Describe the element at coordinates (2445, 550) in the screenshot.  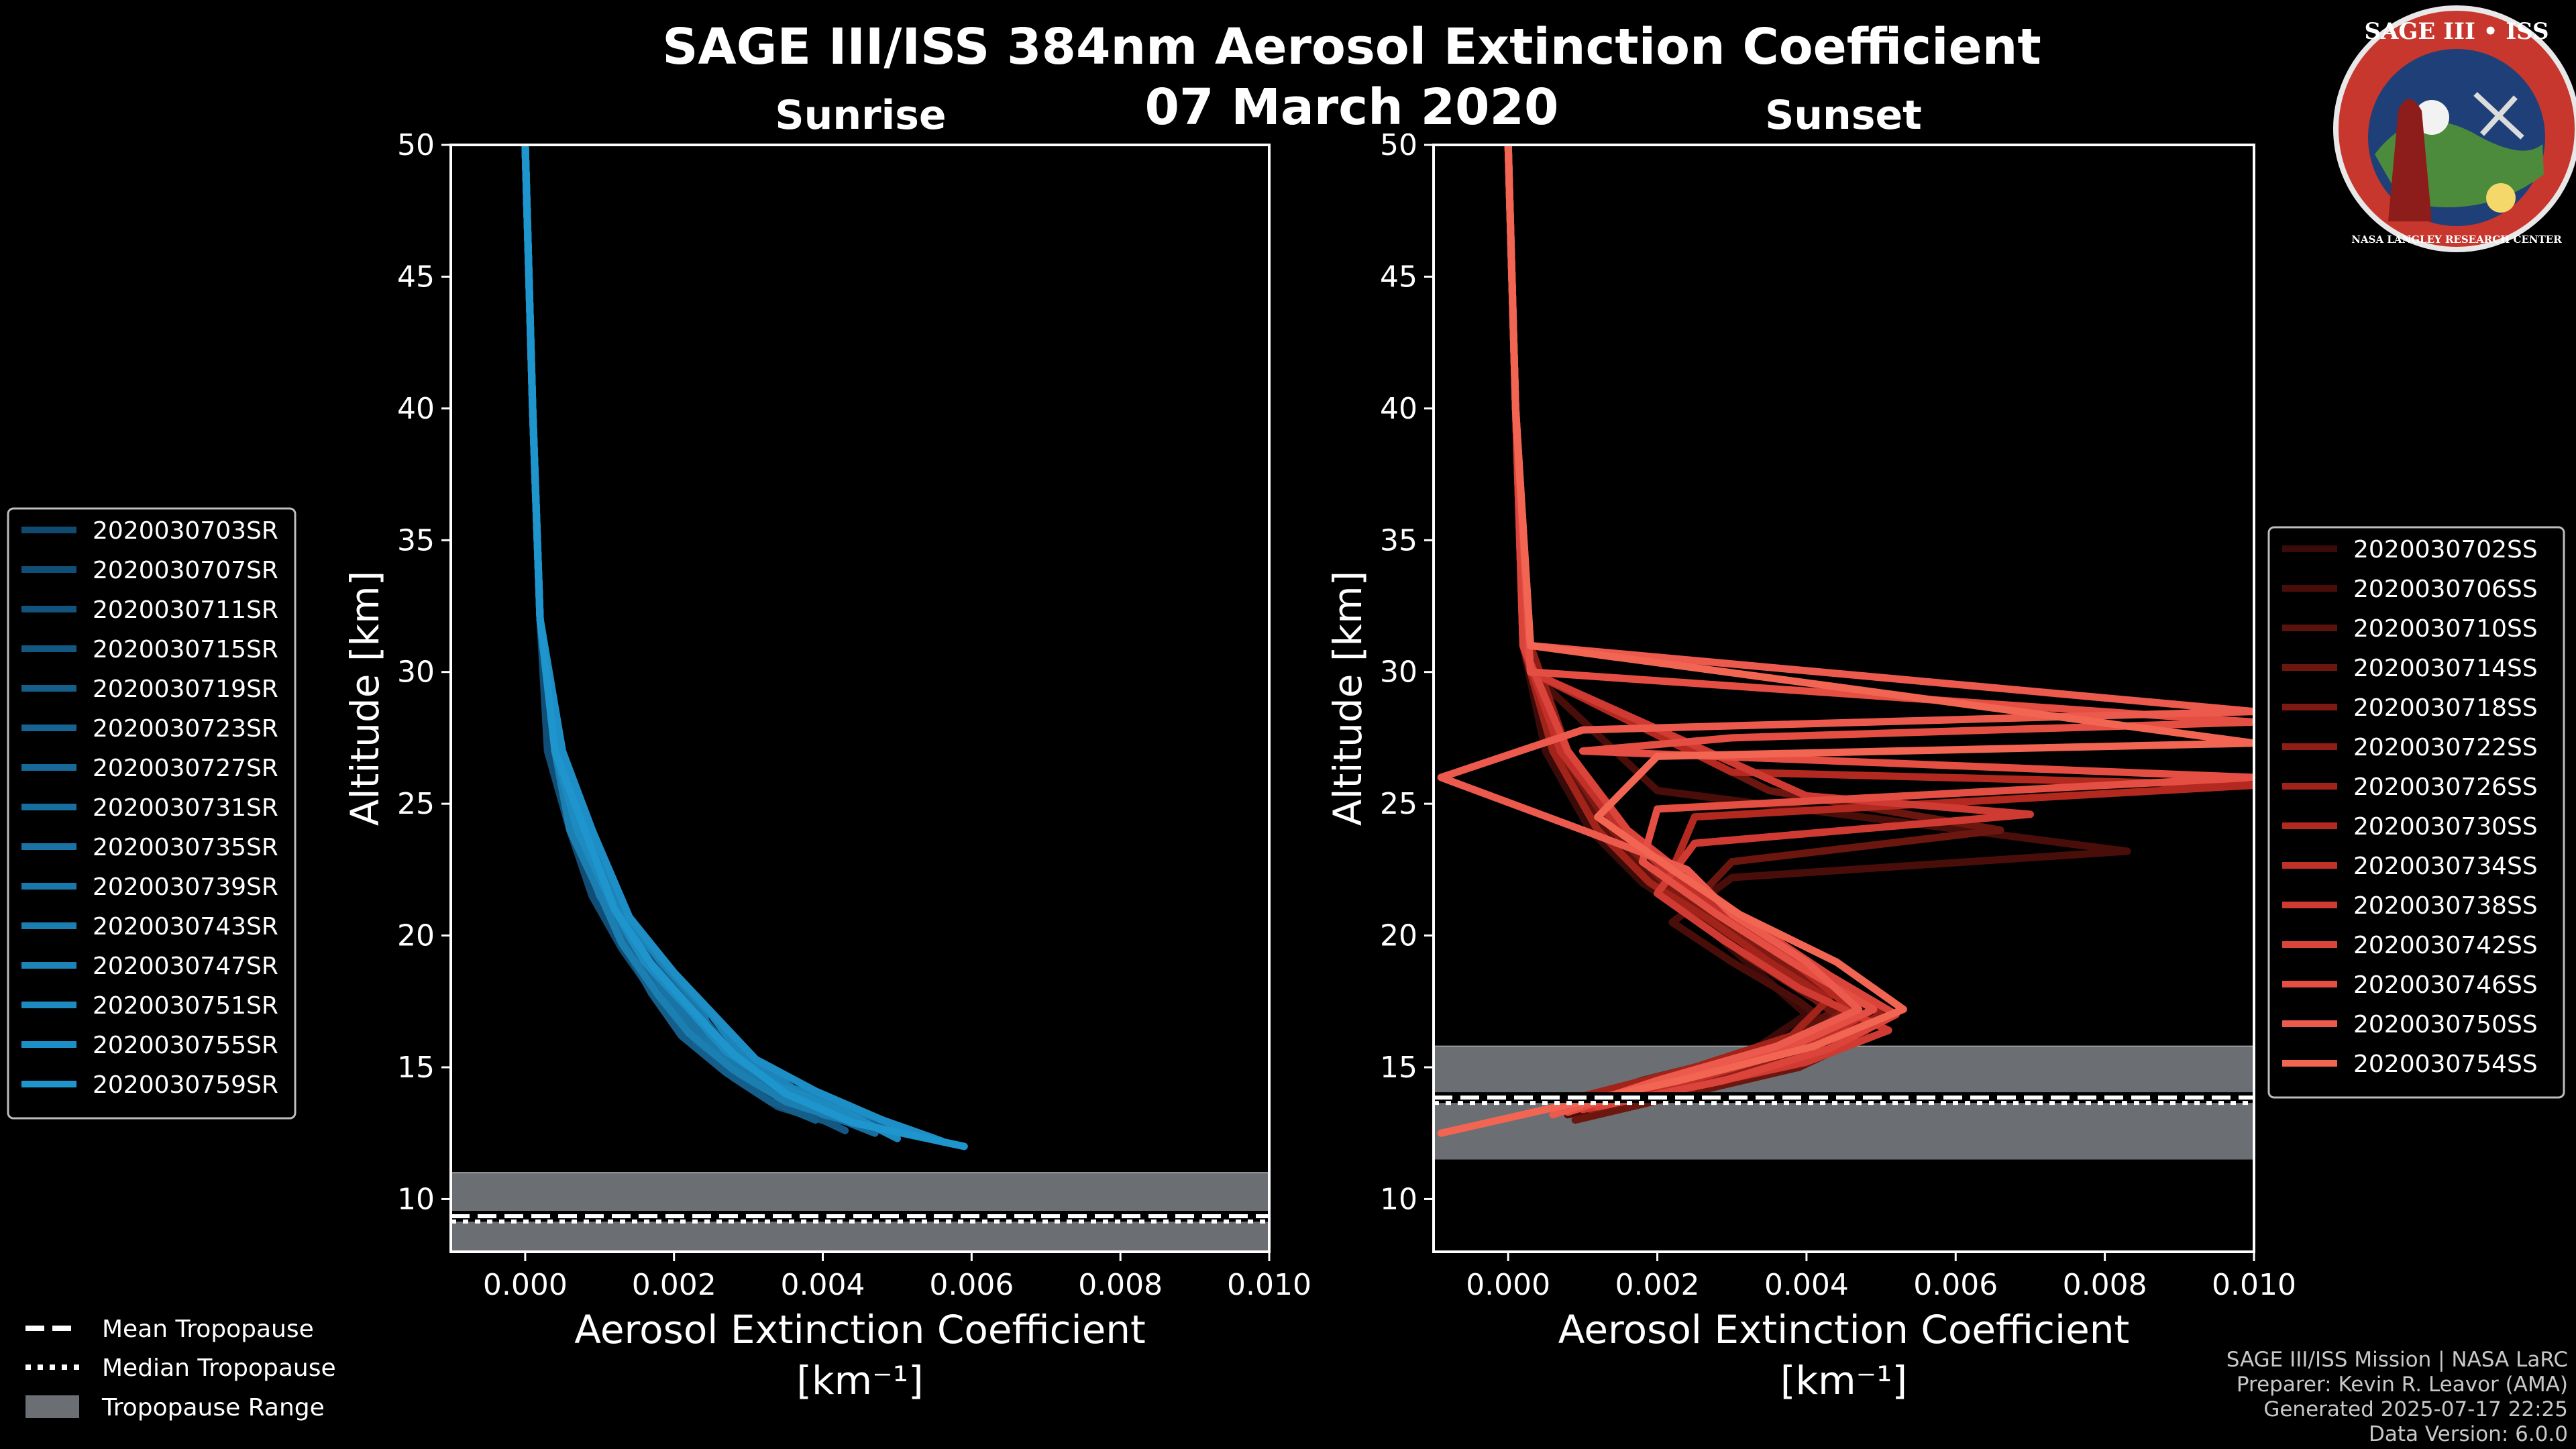
I see `legend-entry-2020030702SS: 2020030702SS` at that location.